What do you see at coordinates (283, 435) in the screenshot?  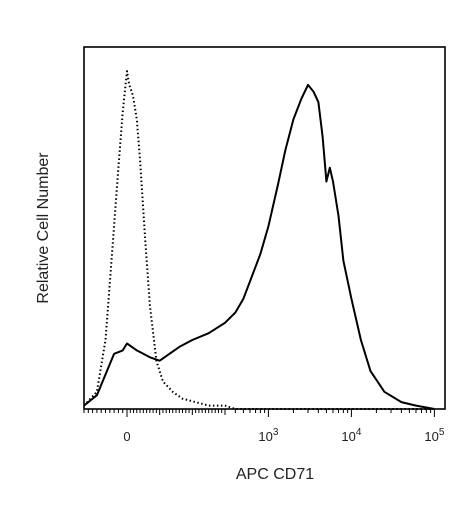 I see `x-tick-labels: 0 10³ 10⁴ 10⁵` at bounding box center [283, 435].